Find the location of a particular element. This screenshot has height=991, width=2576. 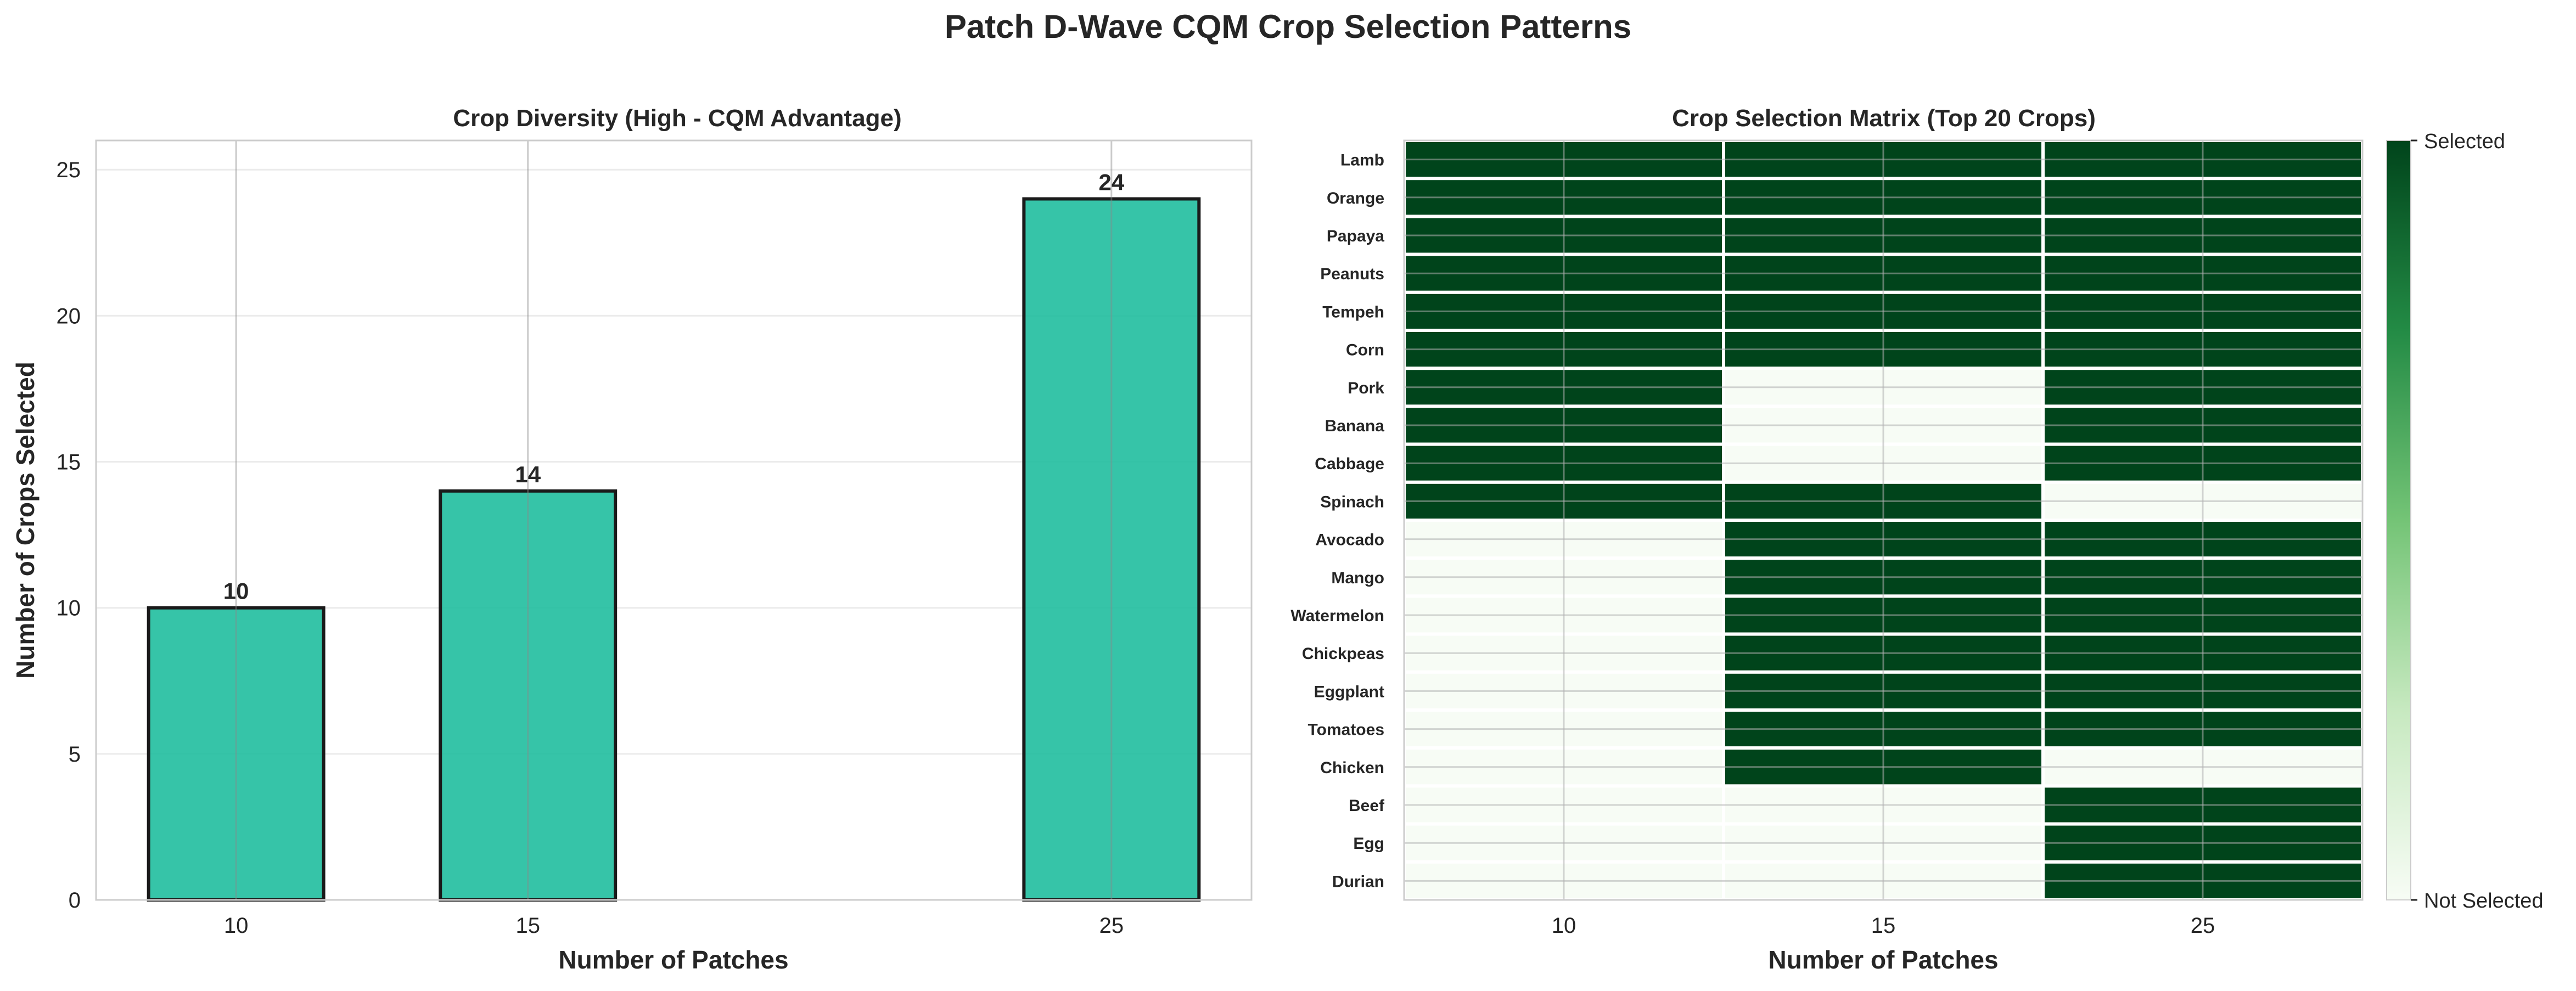

heatmap-row-label: Cabbage is located at coordinates (1349, 464).